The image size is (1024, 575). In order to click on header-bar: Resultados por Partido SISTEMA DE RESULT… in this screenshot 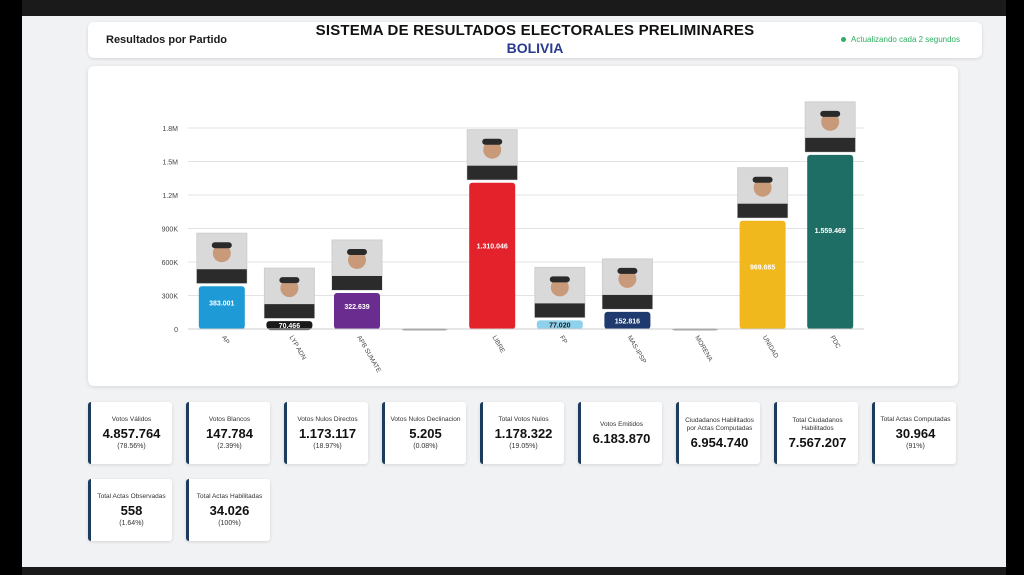, I will do `click(535, 40)`.